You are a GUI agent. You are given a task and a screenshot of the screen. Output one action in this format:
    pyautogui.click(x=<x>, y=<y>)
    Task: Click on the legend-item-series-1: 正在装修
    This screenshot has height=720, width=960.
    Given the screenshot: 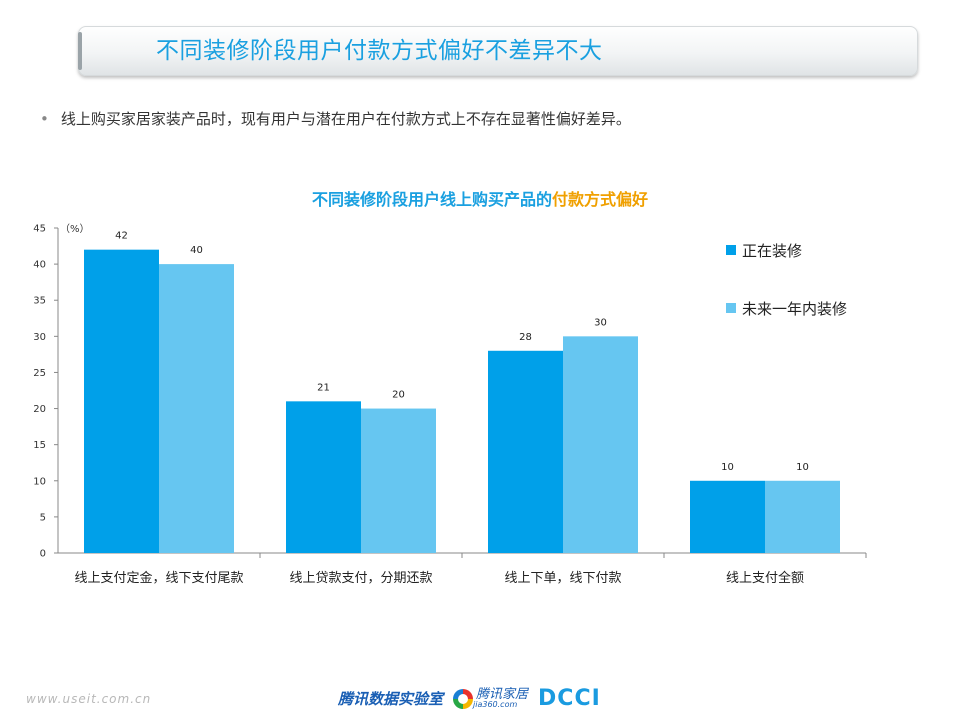 What is the action you would take?
    pyautogui.click(x=786, y=250)
    